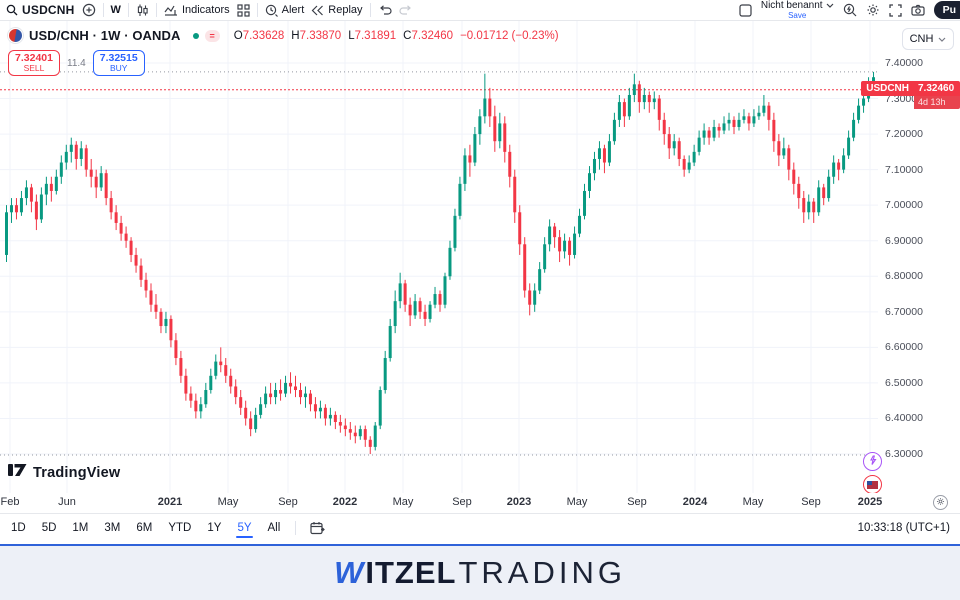  I want to click on camera-icon, so click(917, 10).